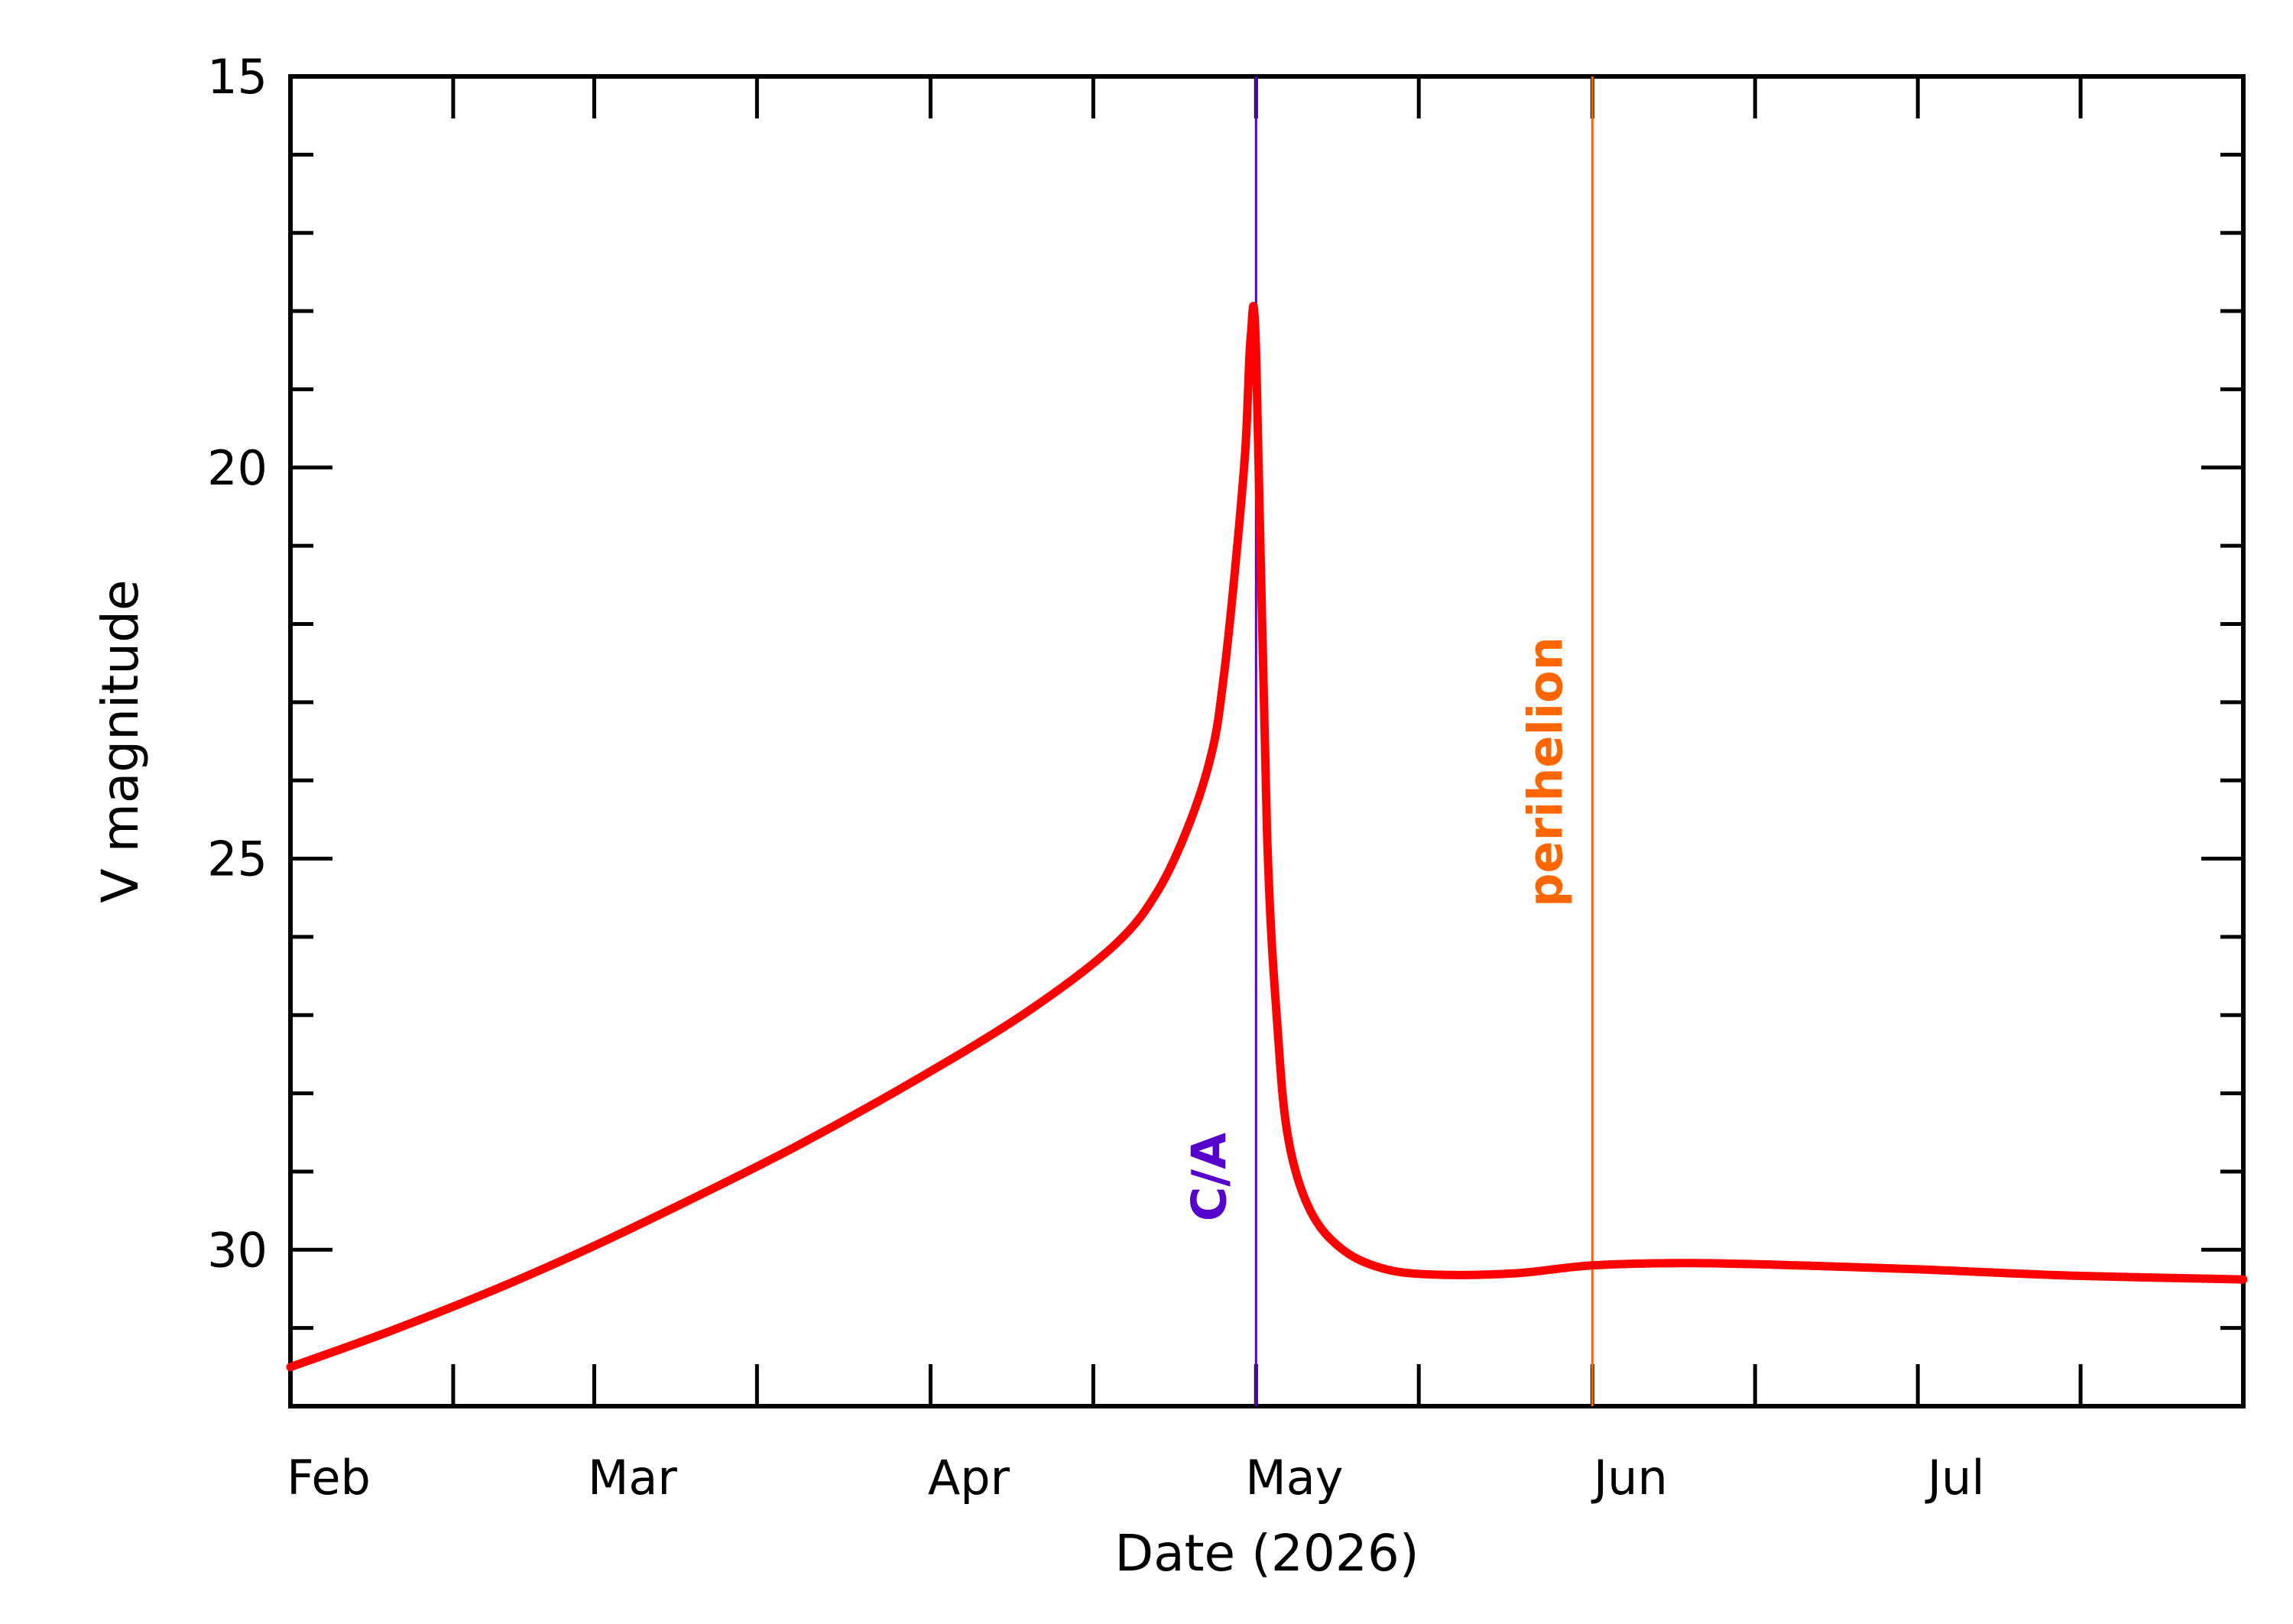  Describe the element at coordinates (632, 1478) in the screenshot. I see `x-tick-label: Mar` at that location.